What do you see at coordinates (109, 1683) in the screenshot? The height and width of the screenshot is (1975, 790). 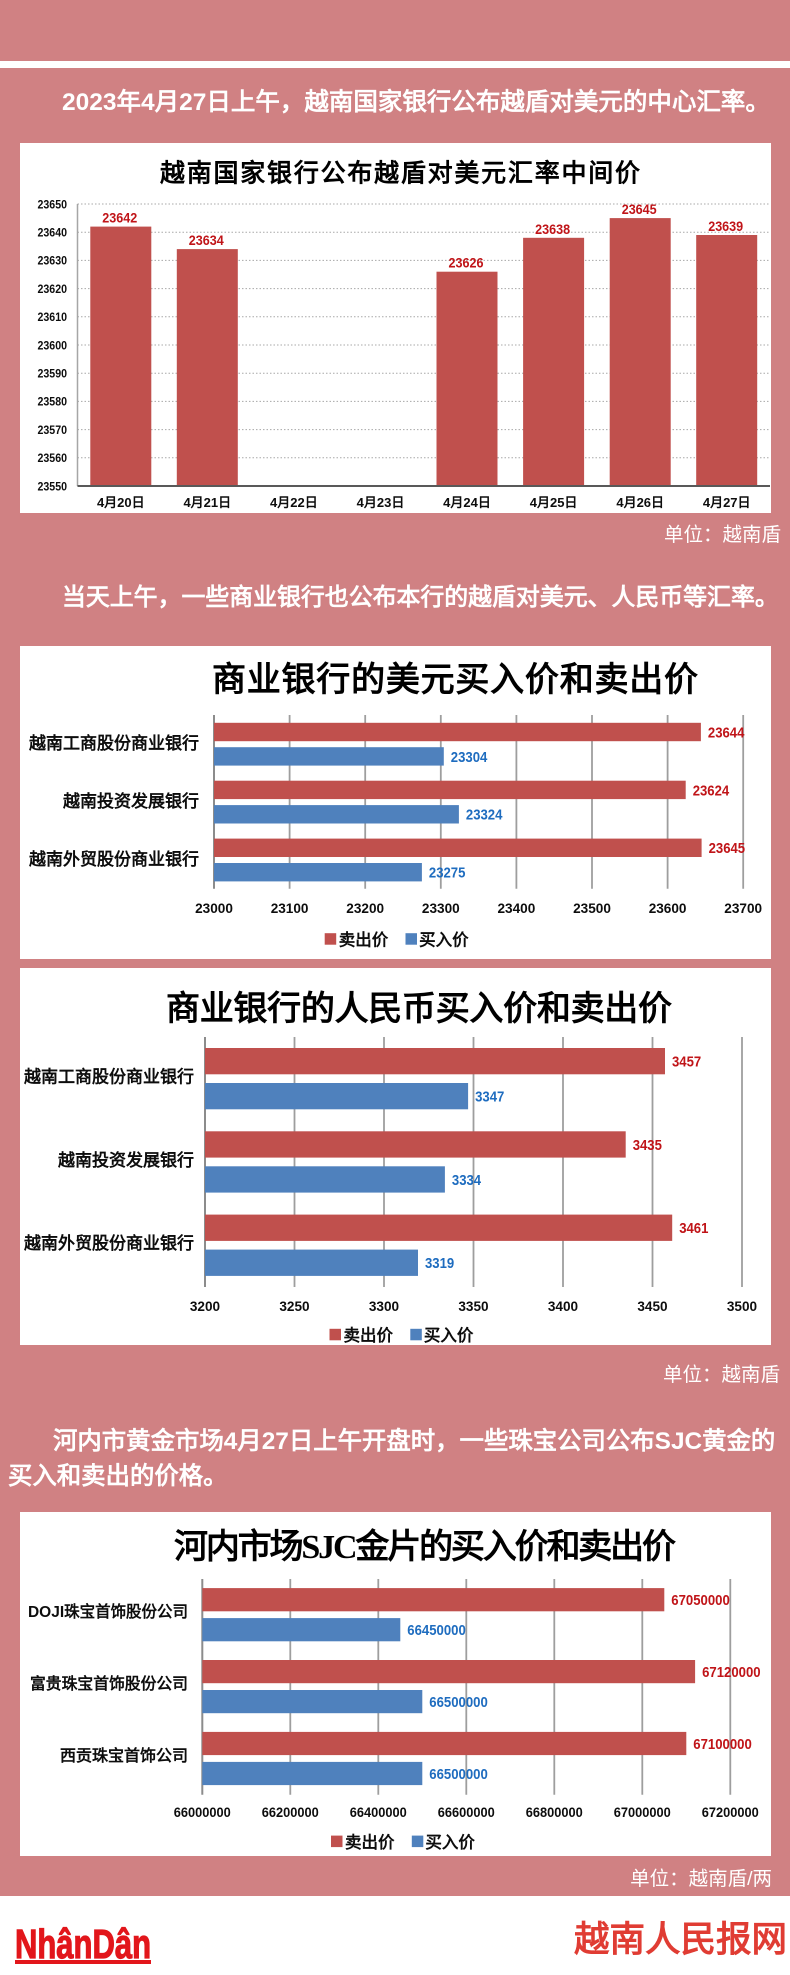 I see `svg-text: 富贵珠宝首饰股份公司` at bounding box center [109, 1683].